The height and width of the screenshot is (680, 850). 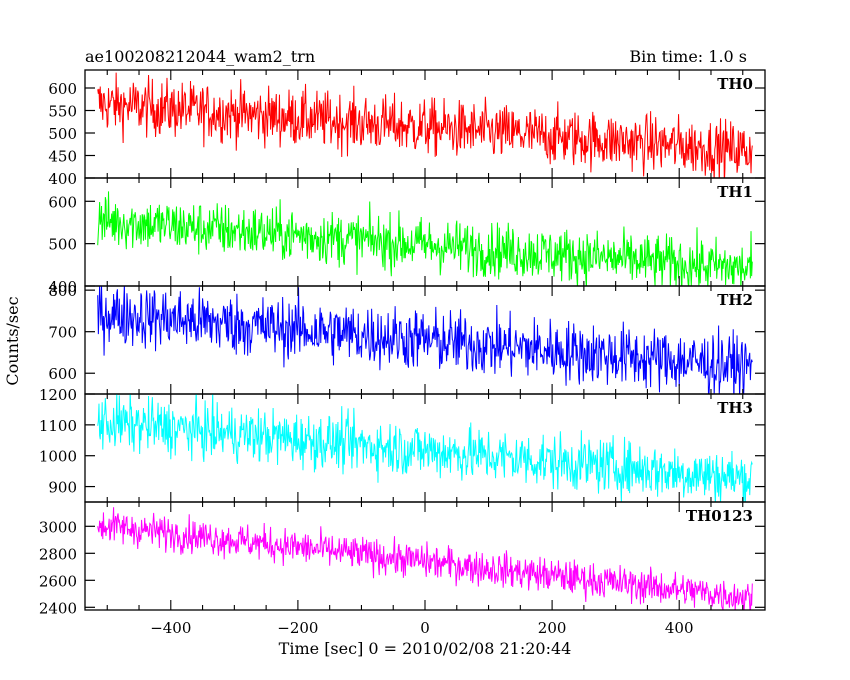 I want to click on chart-subtitle: Bin time: 1.0 s, so click(x=688, y=56).